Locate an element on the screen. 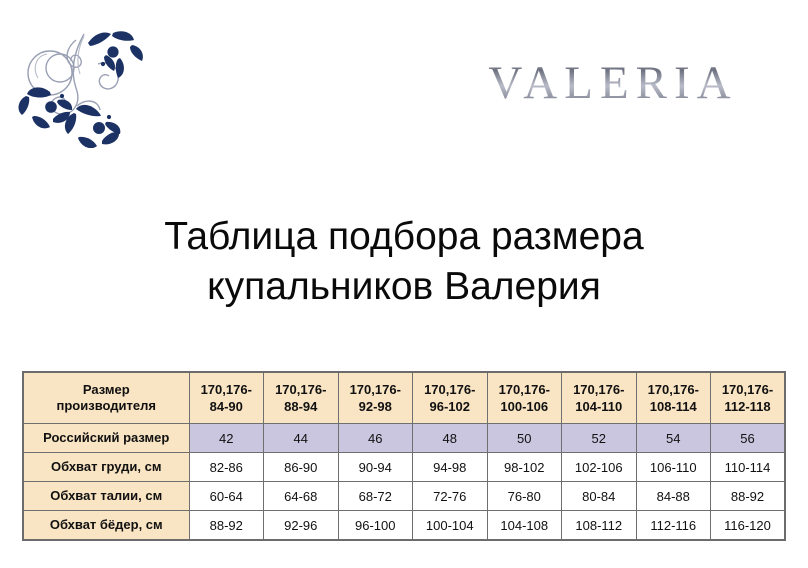 This screenshot has width=808, height=568. row-label-waist: Обхват талии, см is located at coordinates (106, 496).